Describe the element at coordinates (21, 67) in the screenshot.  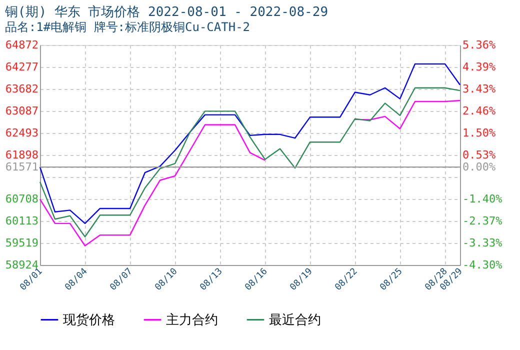
I see `y-tick-label: 64277` at that location.